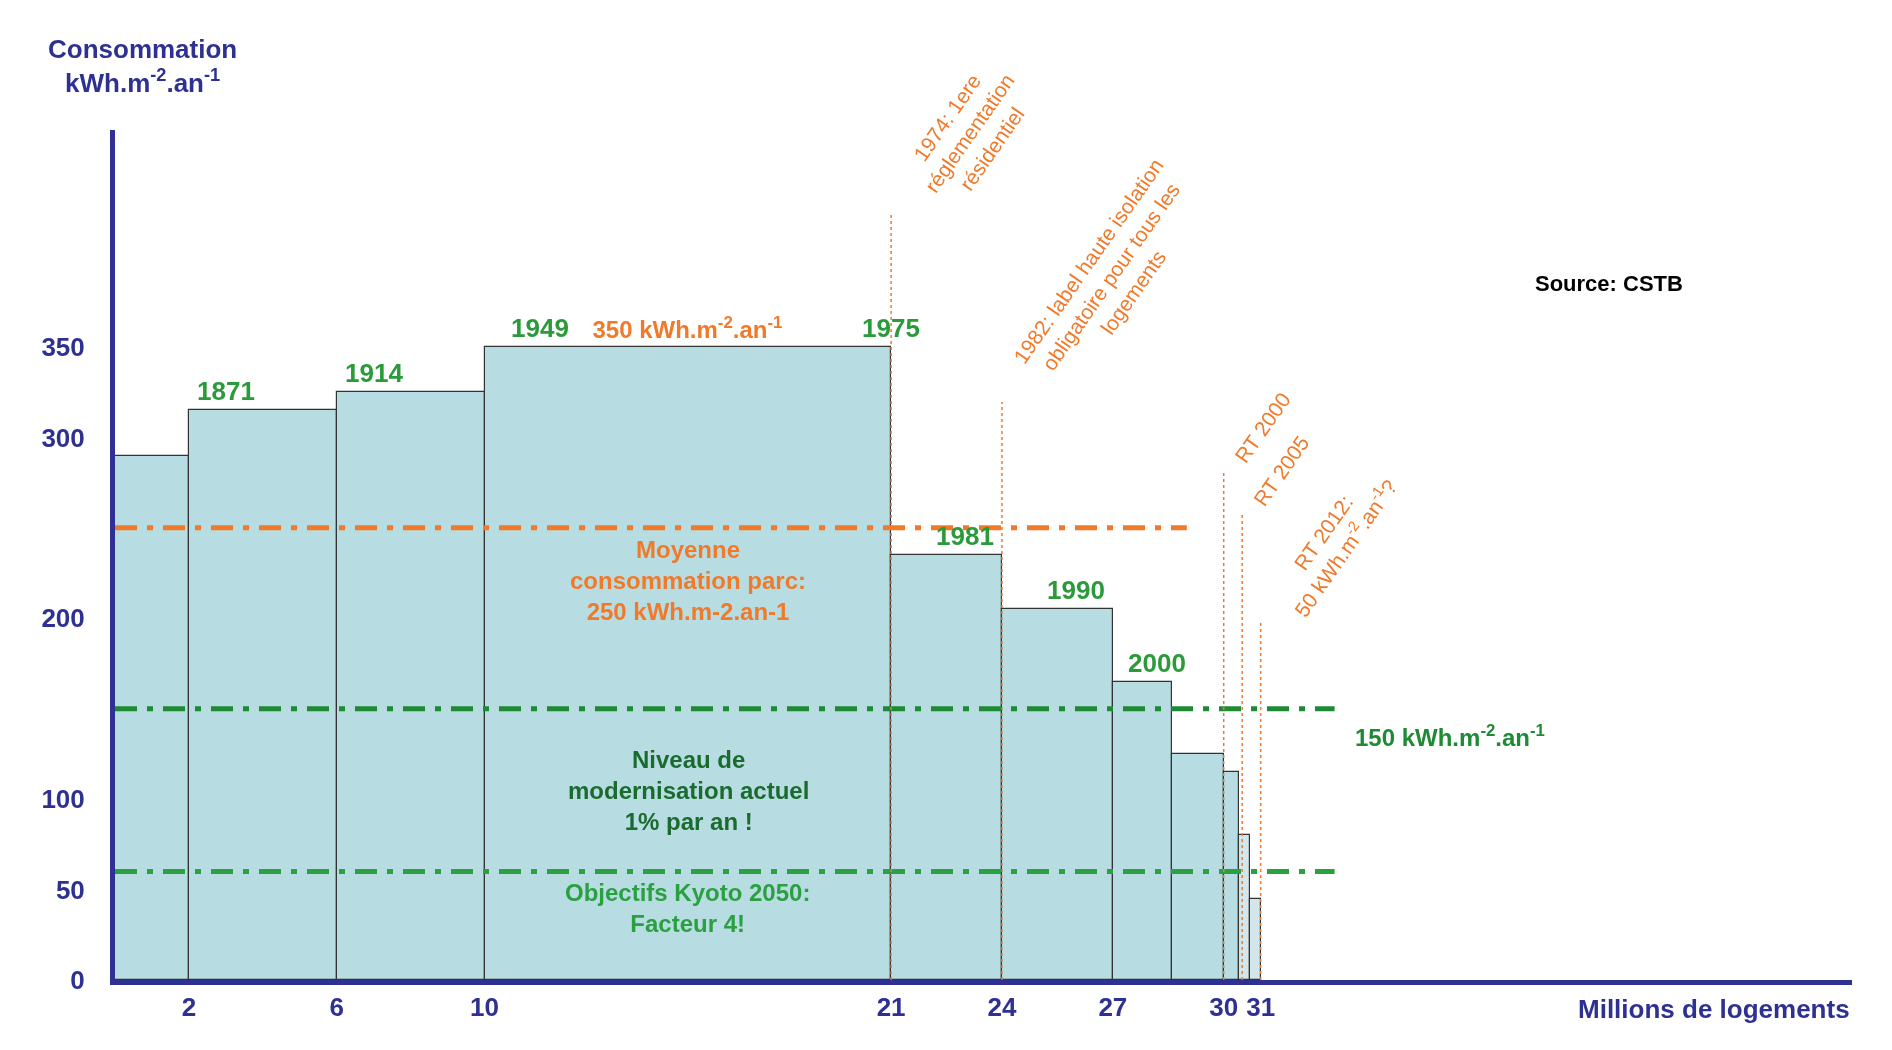  I want to click on annotation: 1871, so click(226, 391).